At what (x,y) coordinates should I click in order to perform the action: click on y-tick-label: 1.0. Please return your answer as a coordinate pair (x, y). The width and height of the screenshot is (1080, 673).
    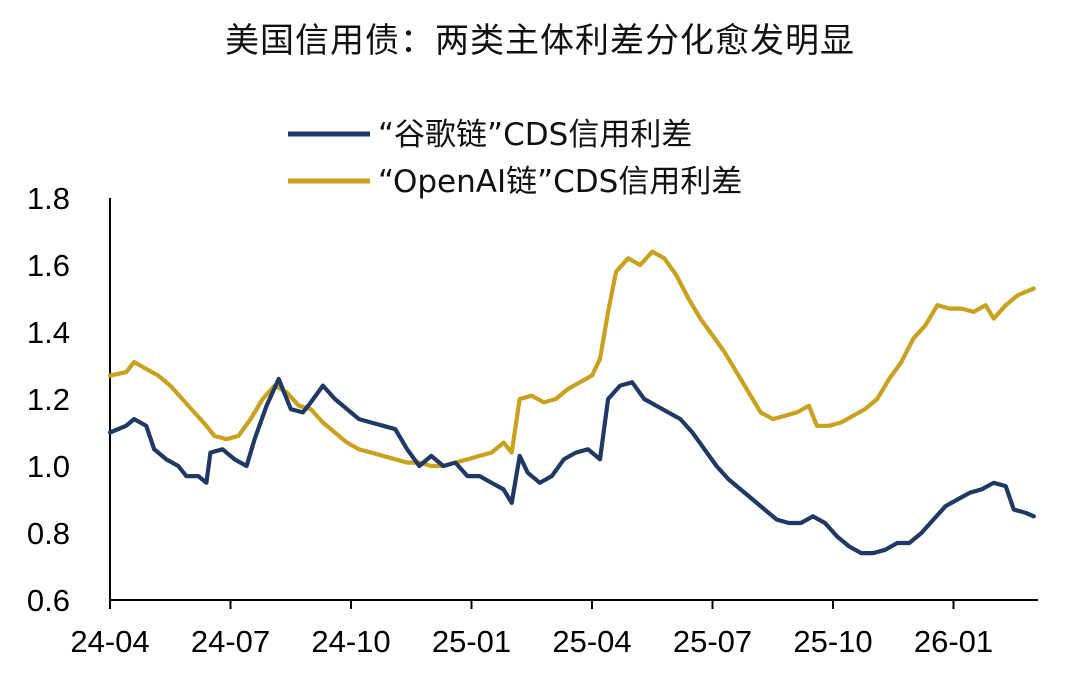
    Looking at the image, I should click on (48, 466).